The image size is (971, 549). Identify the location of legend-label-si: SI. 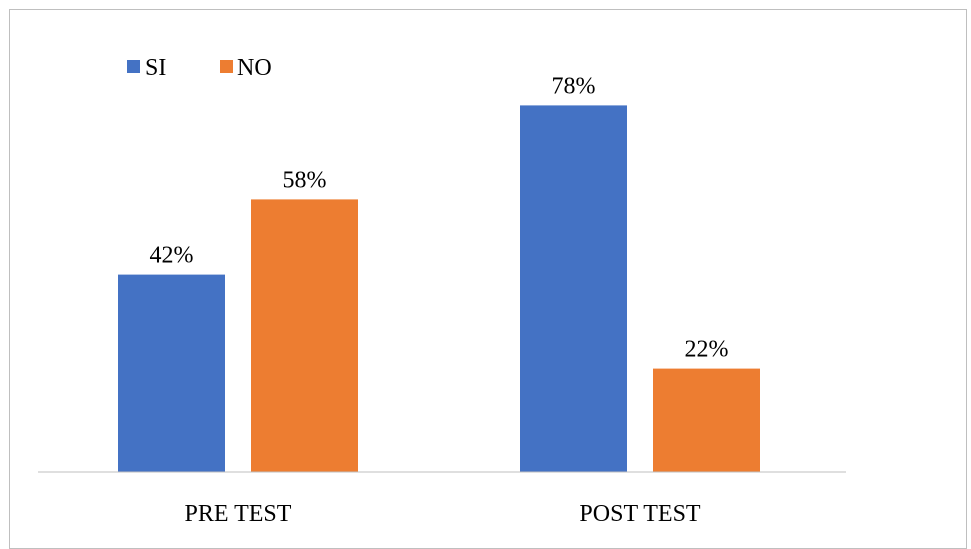
(155, 68).